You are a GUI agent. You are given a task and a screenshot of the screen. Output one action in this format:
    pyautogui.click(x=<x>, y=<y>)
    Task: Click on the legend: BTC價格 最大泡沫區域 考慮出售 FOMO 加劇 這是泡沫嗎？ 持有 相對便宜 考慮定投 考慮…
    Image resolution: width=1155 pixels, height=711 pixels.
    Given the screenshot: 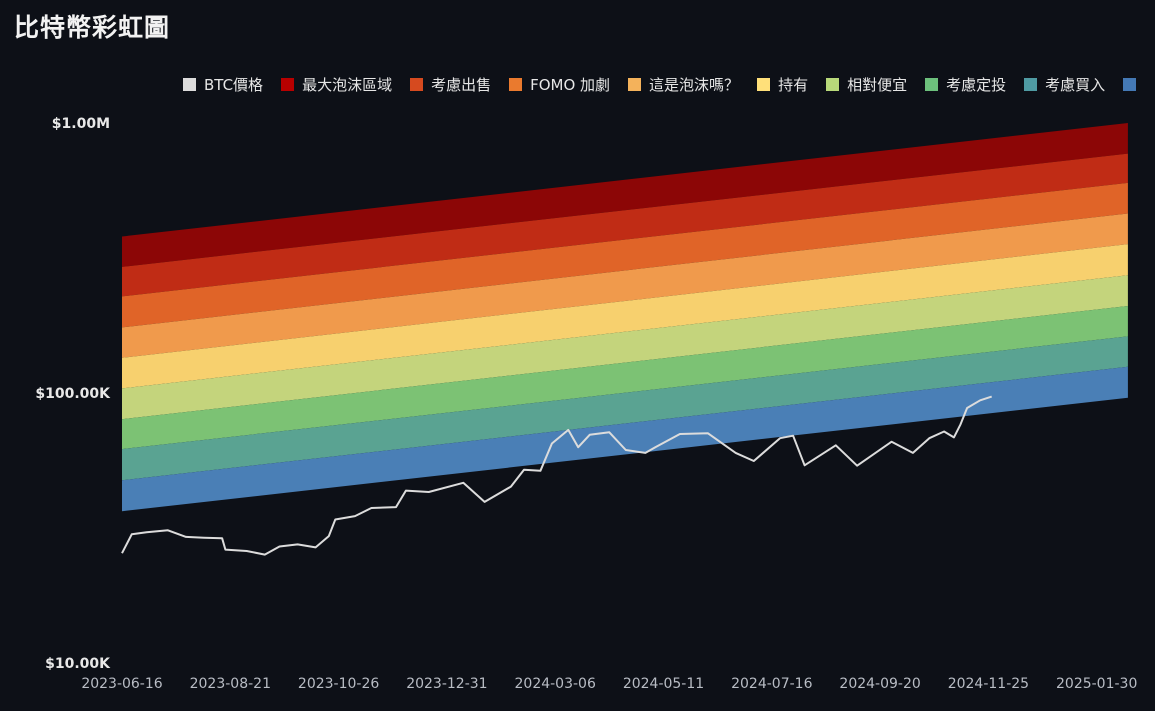 What is the action you would take?
    pyautogui.click(x=669, y=84)
    